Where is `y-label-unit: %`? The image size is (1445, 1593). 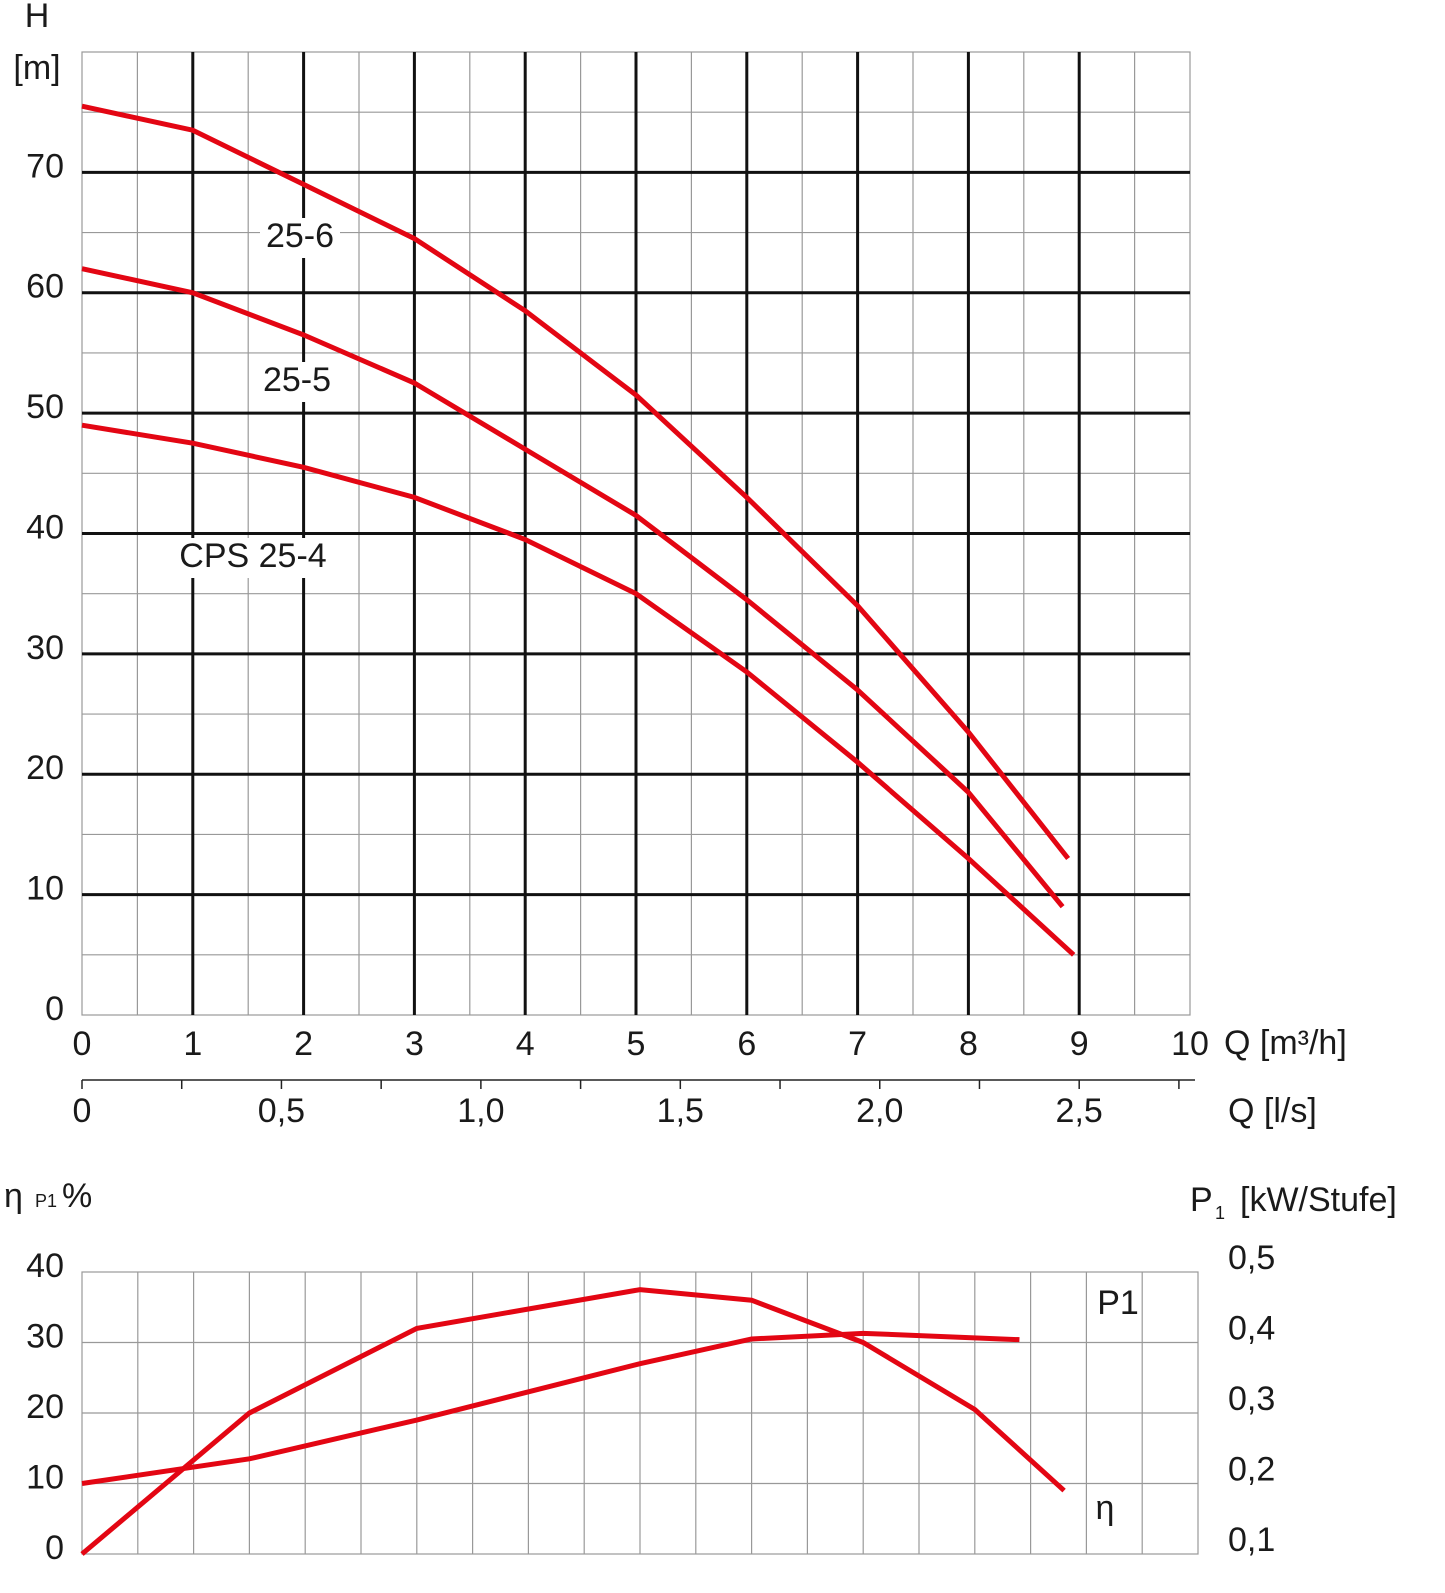
y-label-unit: % is located at coordinates (77, 1196).